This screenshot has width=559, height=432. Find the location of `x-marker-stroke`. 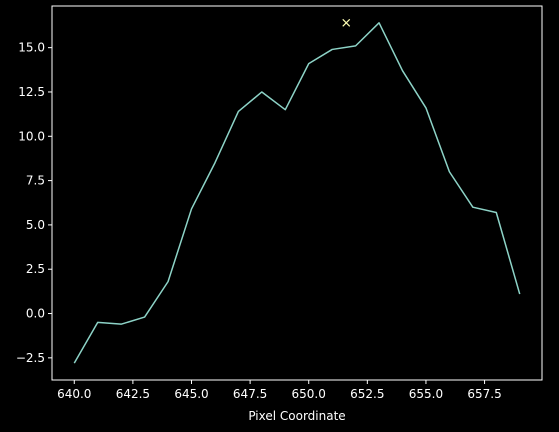

x-marker-stroke is located at coordinates (346, 22).